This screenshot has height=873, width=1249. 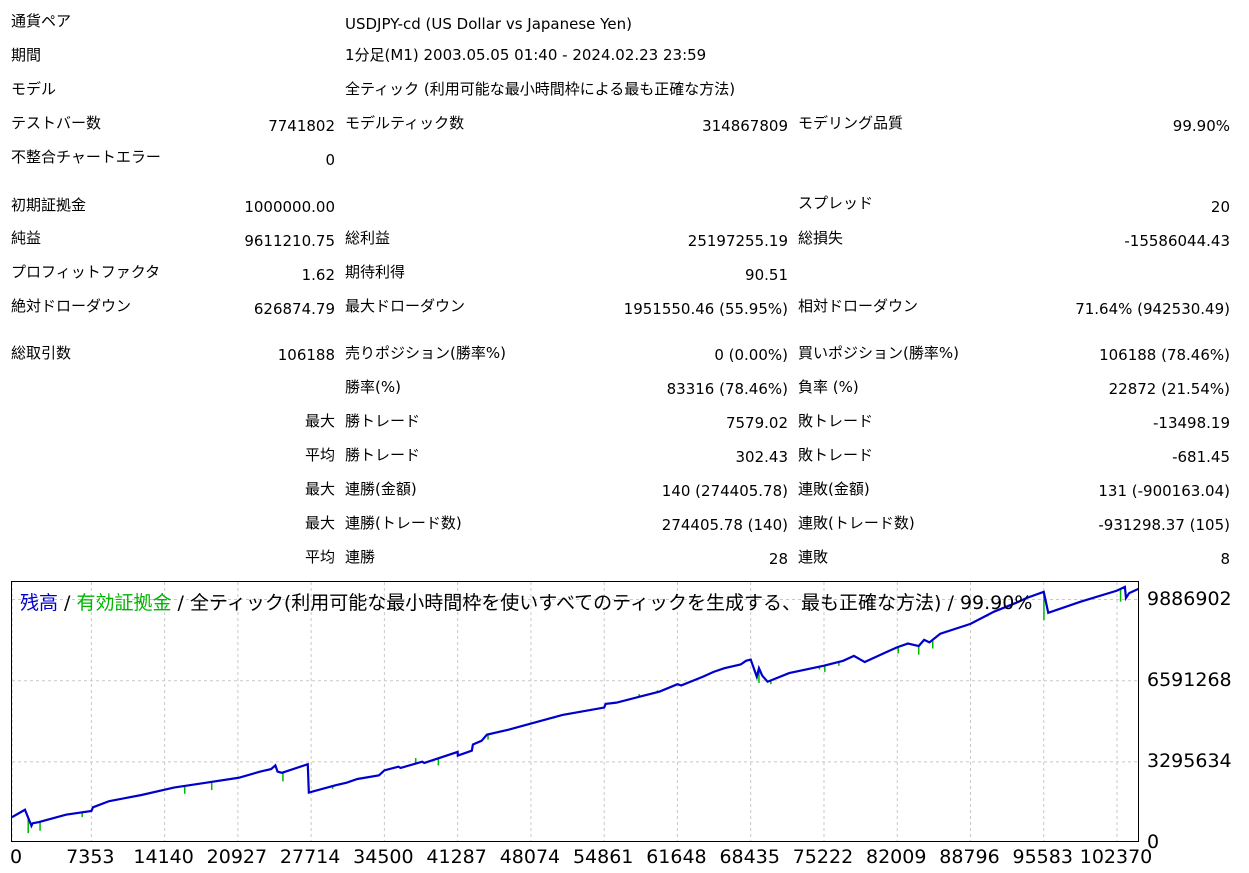 I want to click on avg-label-2: 平均, so click(x=319, y=557).